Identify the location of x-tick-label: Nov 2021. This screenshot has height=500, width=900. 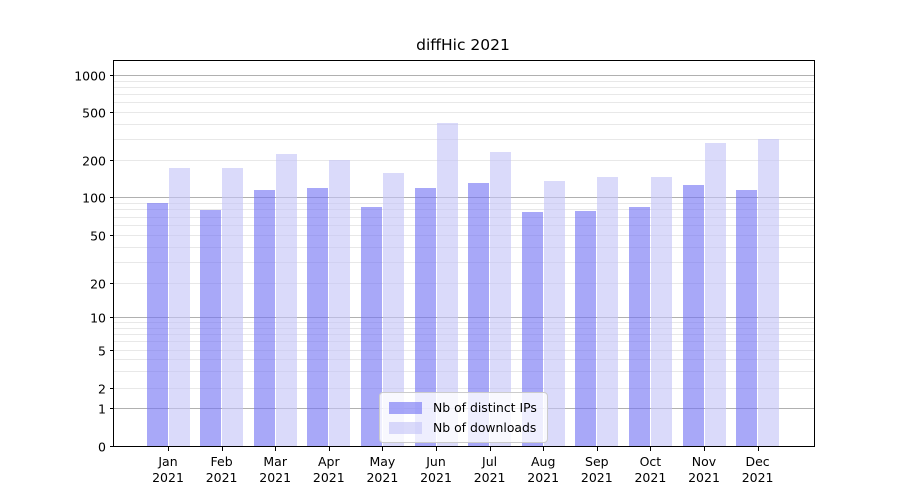
(704, 470).